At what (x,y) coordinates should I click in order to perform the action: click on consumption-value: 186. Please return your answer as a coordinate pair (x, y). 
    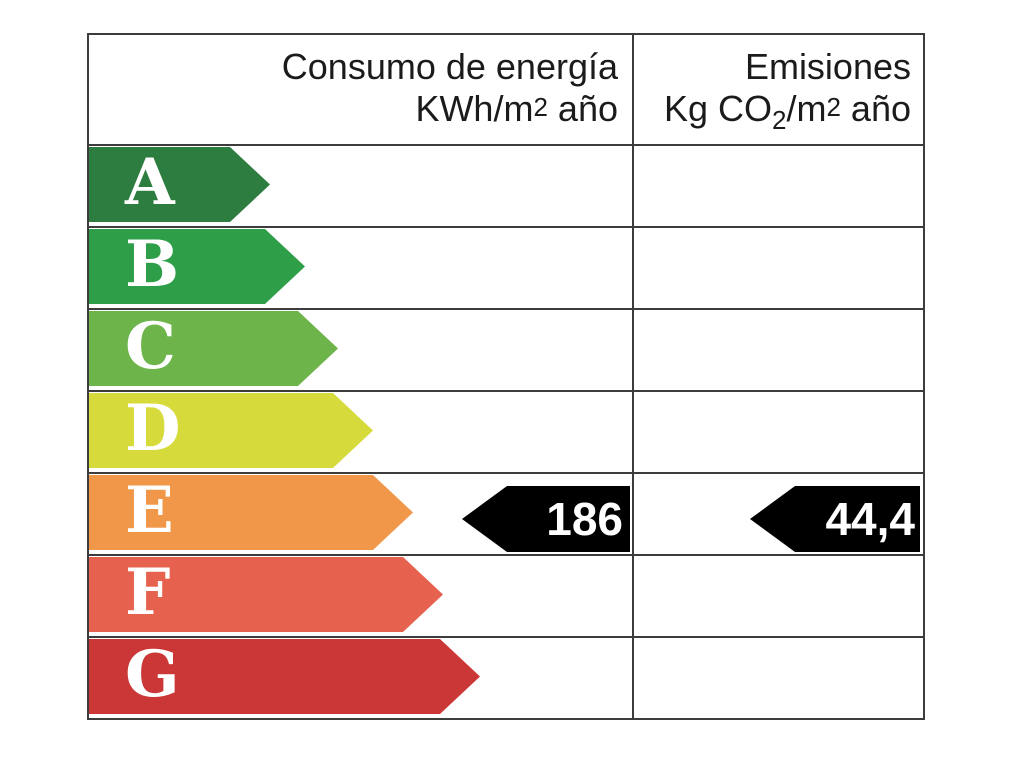
    Looking at the image, I should click on (584, 519).